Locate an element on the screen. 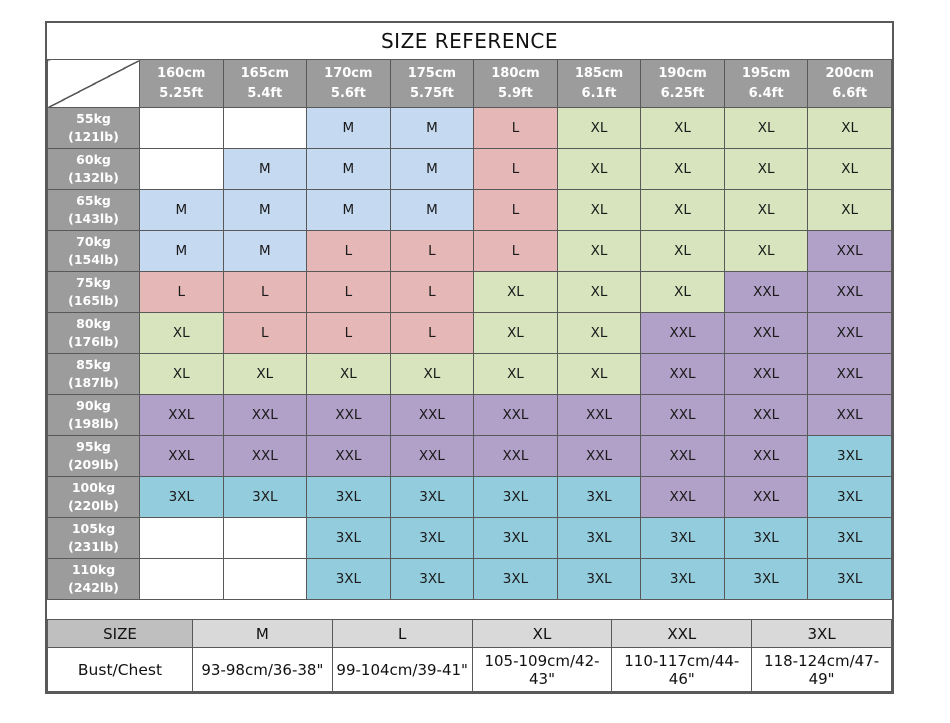 This screenshot has width=950, height=723. weight-kg-label: 55kg is located at coordinates (93, 118).